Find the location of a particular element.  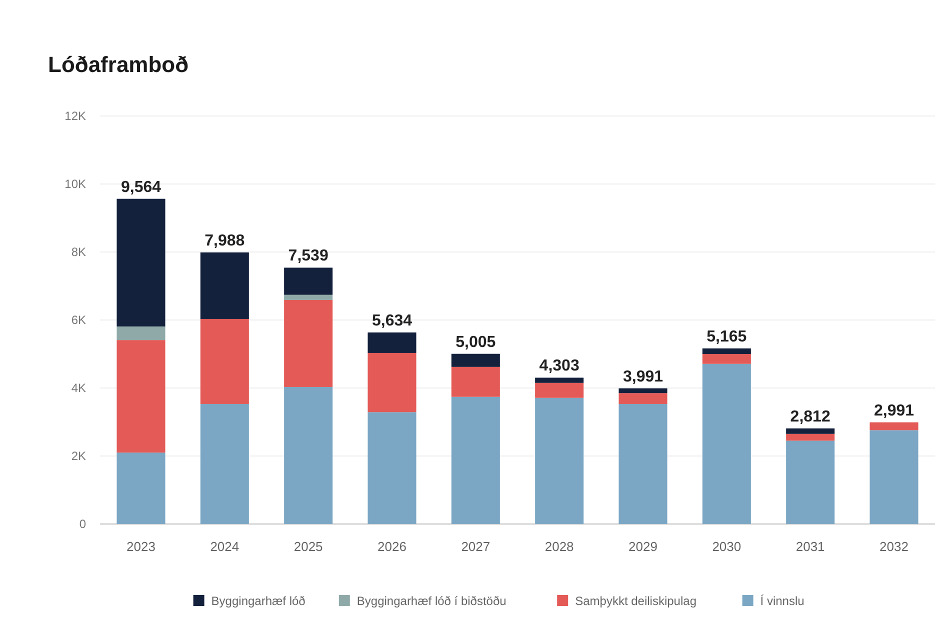

x-tick-label: 2026 is located at coordinates (392, 546).